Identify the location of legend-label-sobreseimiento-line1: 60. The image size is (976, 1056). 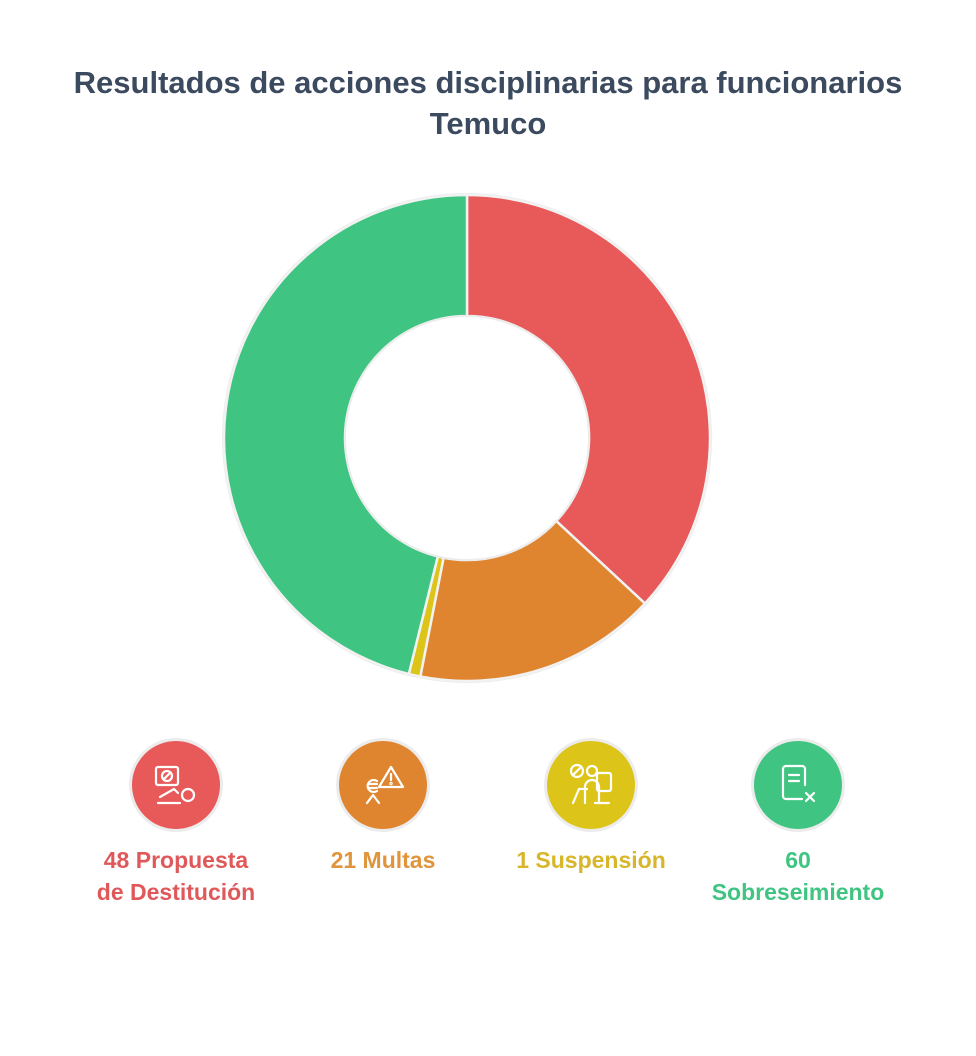
(798, 860).